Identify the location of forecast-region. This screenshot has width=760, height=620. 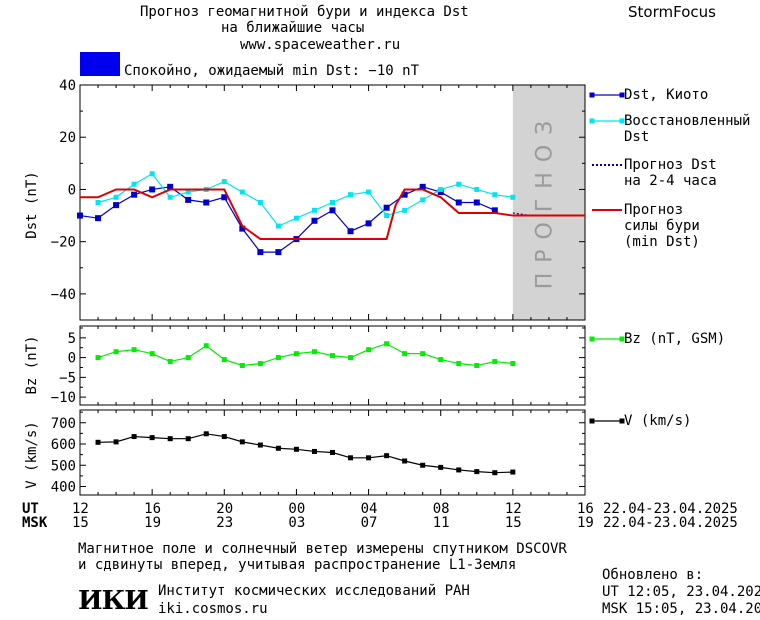
(548, 202).